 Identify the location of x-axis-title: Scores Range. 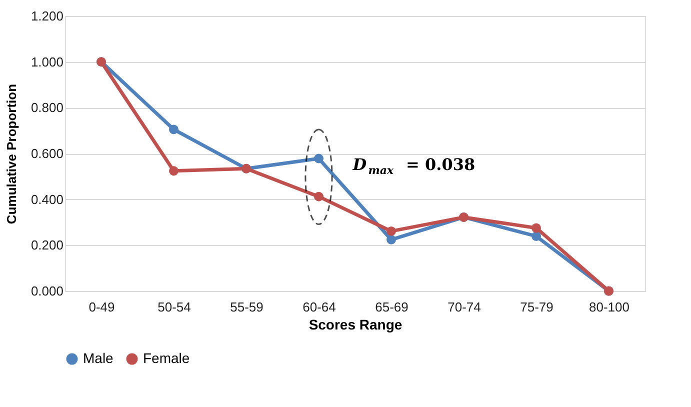
(355, 324).